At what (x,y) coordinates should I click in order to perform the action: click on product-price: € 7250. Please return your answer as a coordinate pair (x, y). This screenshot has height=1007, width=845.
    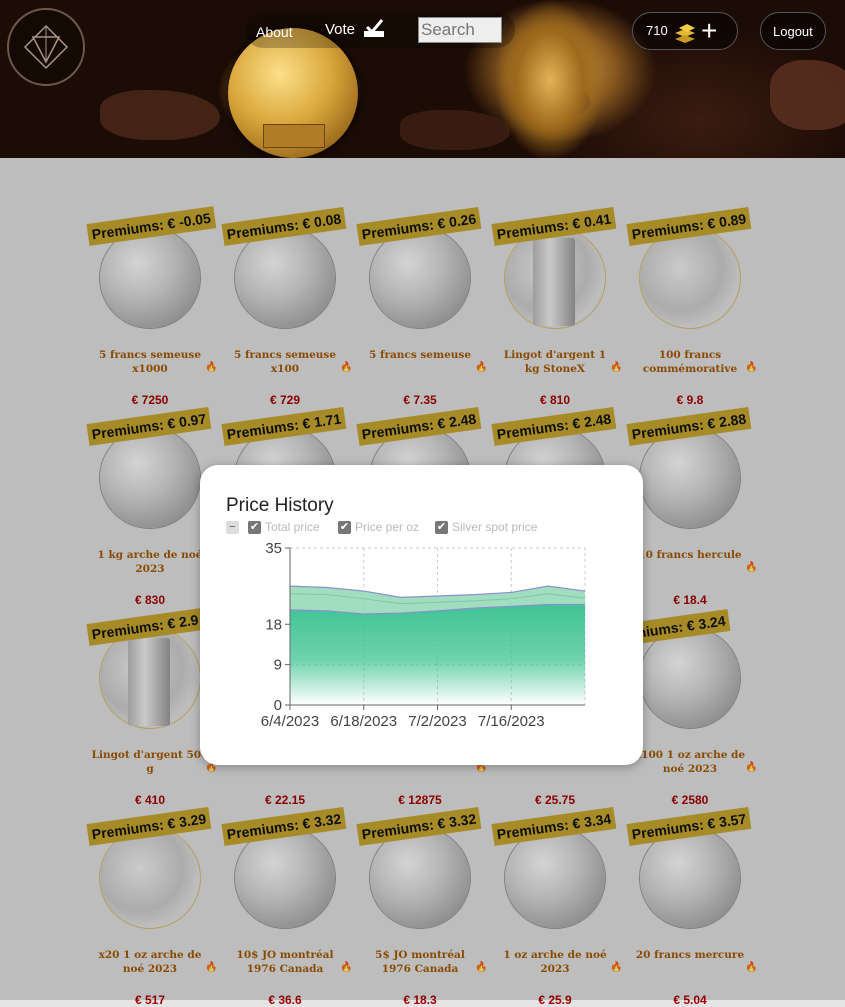
    Looking at the image, I should click on (150, 400).